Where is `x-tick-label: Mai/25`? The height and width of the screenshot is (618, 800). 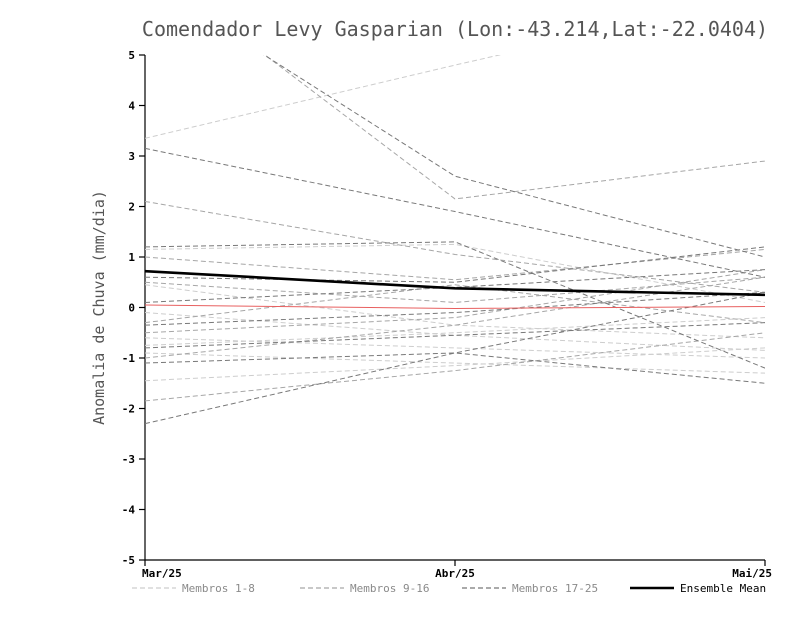
x-tick-label: Mai/25 is located at coordinates (752, 573).